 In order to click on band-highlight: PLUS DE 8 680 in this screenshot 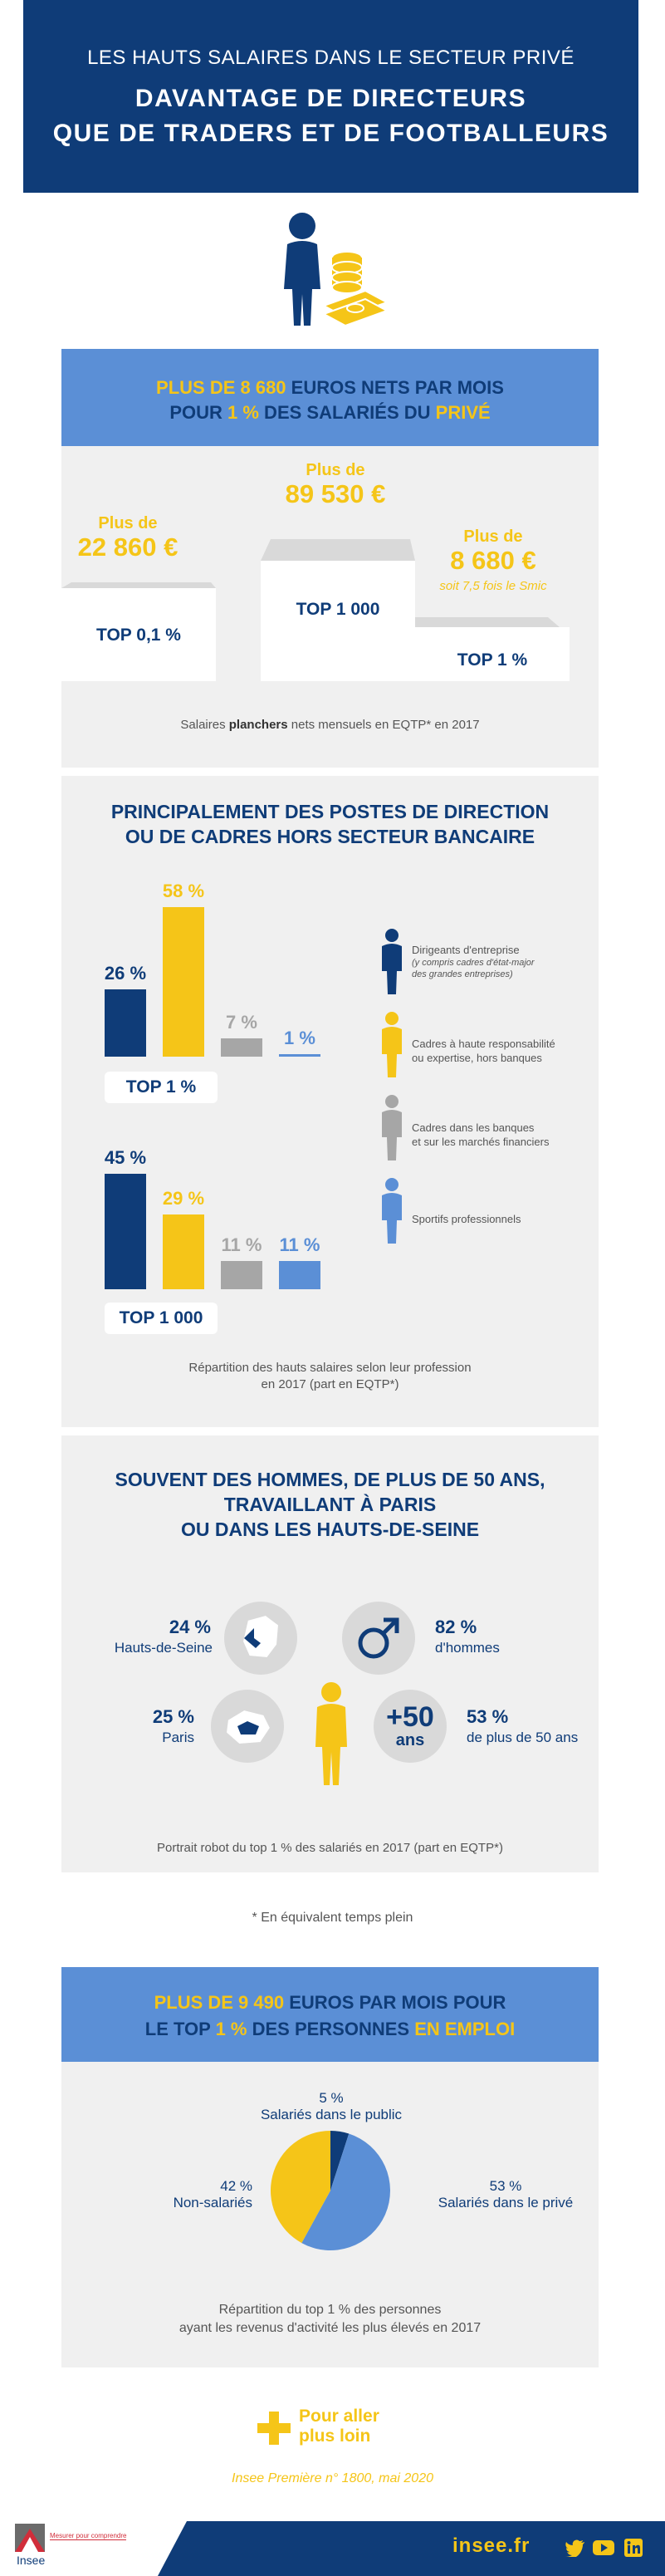, I will do `click(221, 387)`.